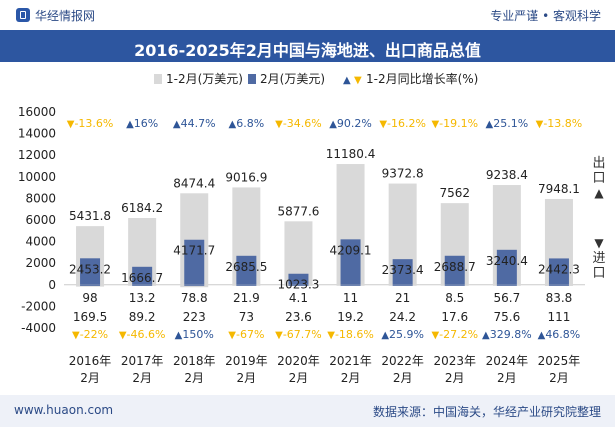  I want to click on growth-value: -19.1%, so click(458, 123).